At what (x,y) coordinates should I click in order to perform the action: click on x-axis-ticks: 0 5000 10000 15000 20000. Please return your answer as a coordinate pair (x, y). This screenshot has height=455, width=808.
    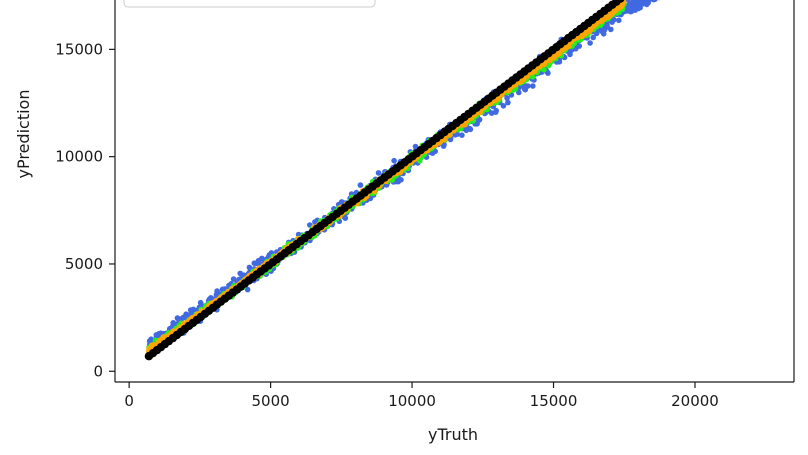
    Looking at the image, I should click on (421, 396).